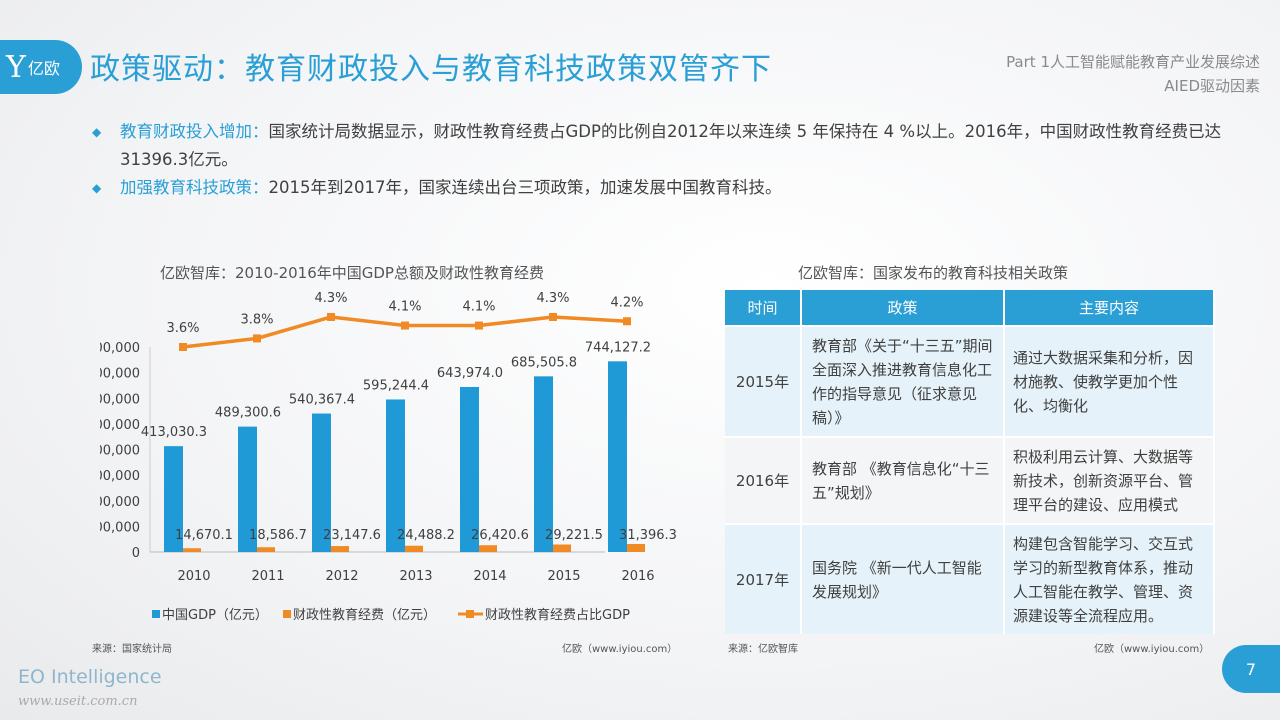  Describe the element at coordinates (43, 68) in the screenshot. I see `logo-text: 亿欧` at that location.